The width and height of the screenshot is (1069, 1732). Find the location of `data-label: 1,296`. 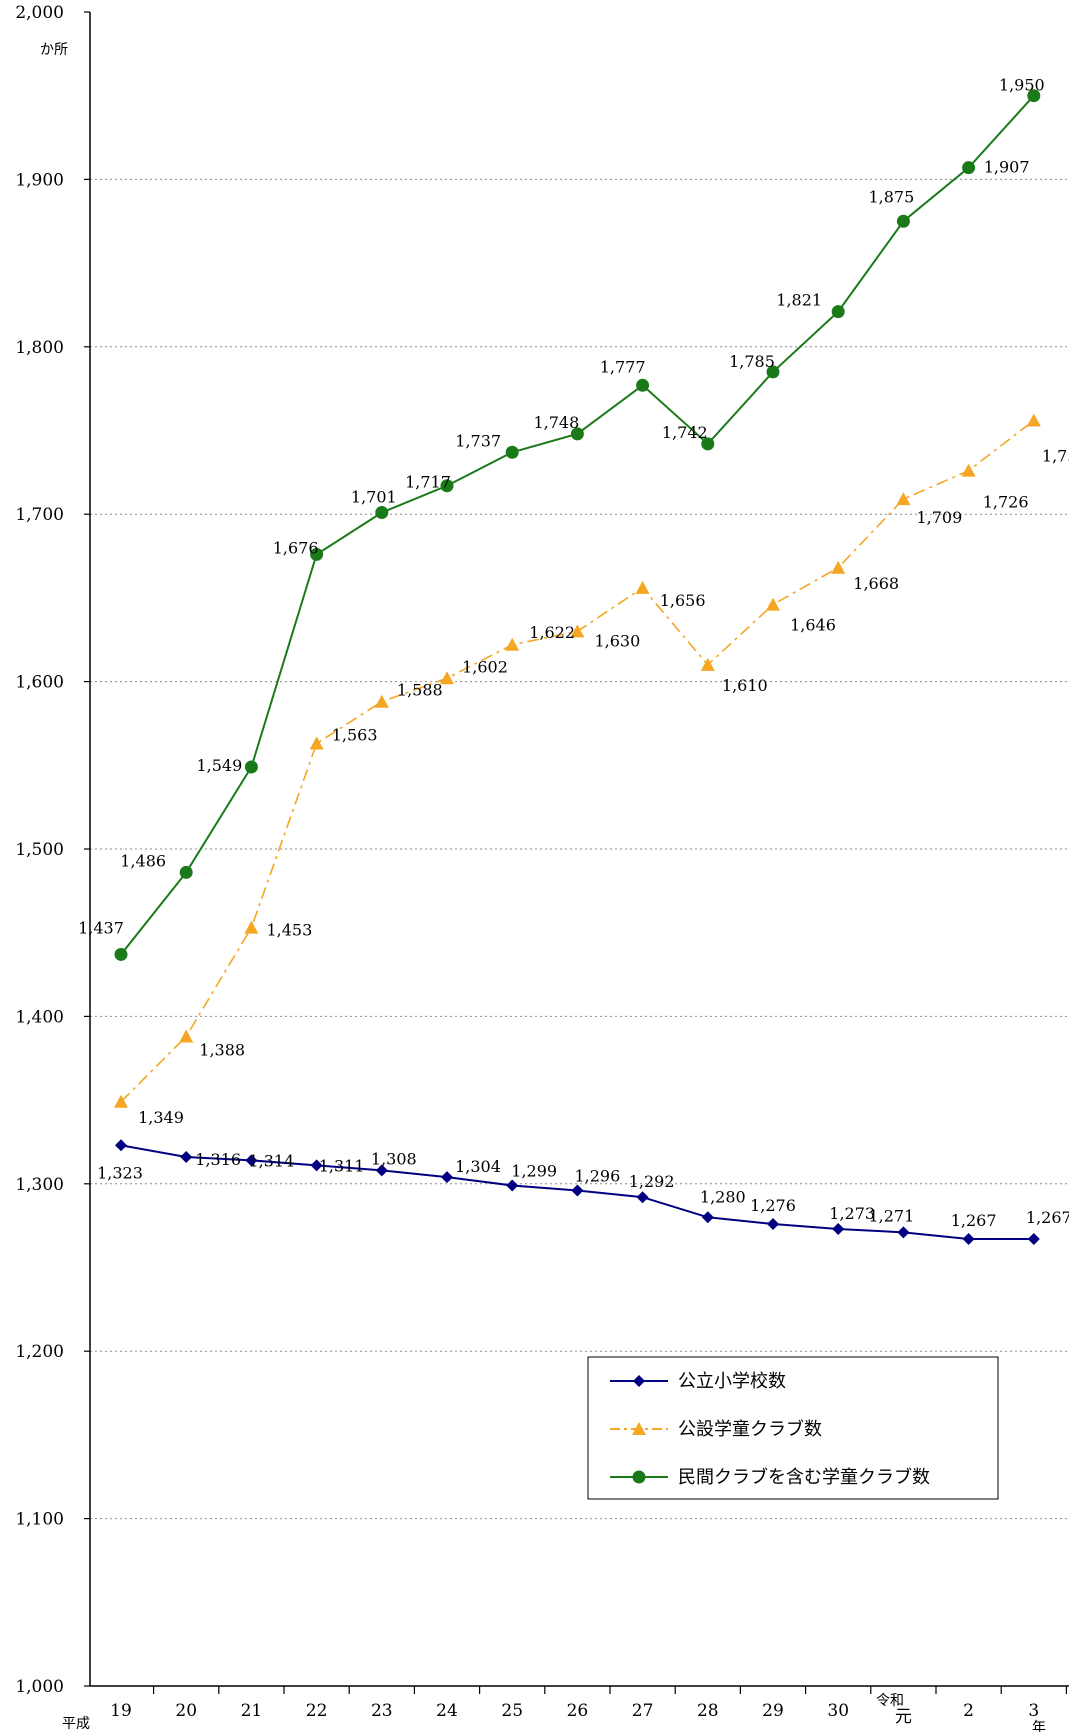

data-label: 1,296 is located at coordinates (597, 1175).